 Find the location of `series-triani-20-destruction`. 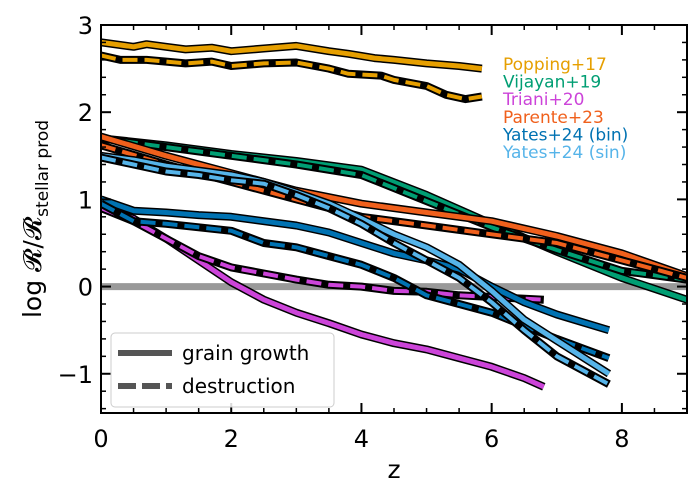

series-triani-20-destruction is located at coordinates (323, 254).